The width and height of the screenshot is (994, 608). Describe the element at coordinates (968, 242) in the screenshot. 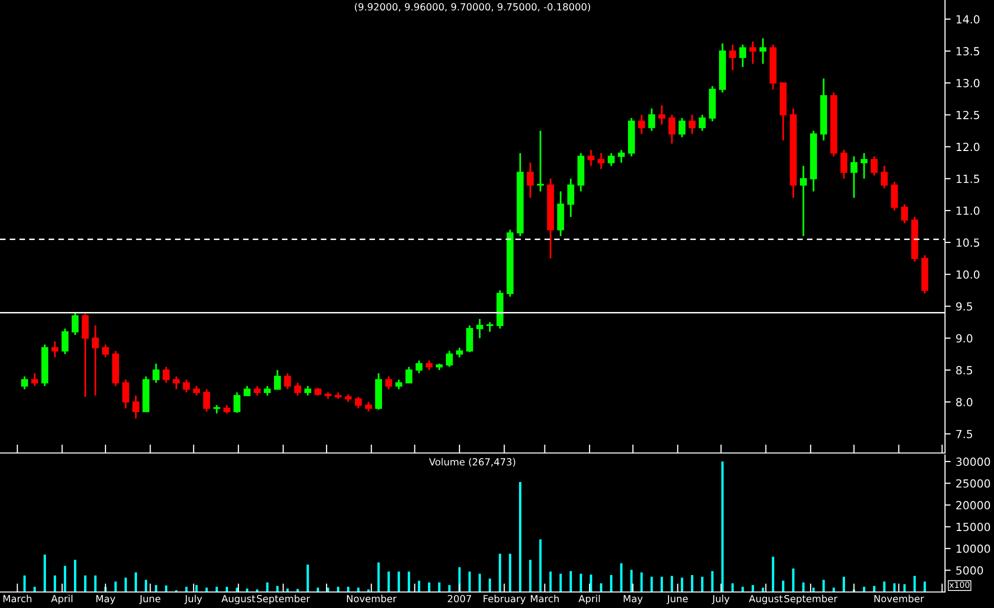

I see `y-tick-label: 10.5` at that location.